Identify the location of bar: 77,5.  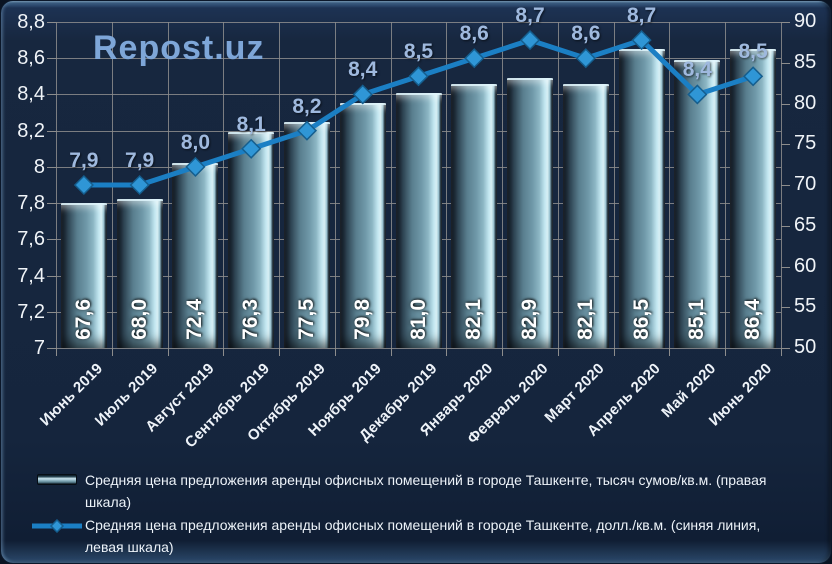
(306, 234).